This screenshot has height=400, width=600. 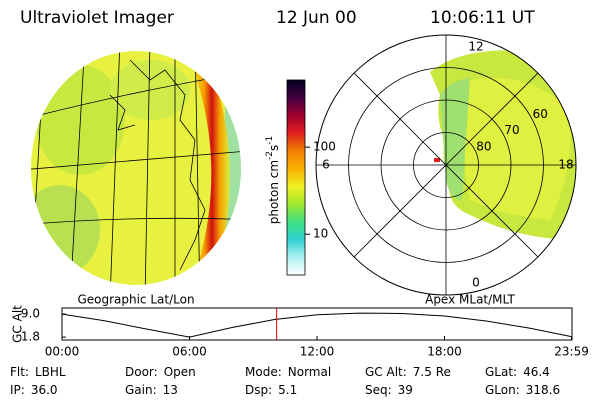 What do you see at coordinates (180, 372) in the screenshot?
I see `info-value: Open` at bounding box center [180, 372].